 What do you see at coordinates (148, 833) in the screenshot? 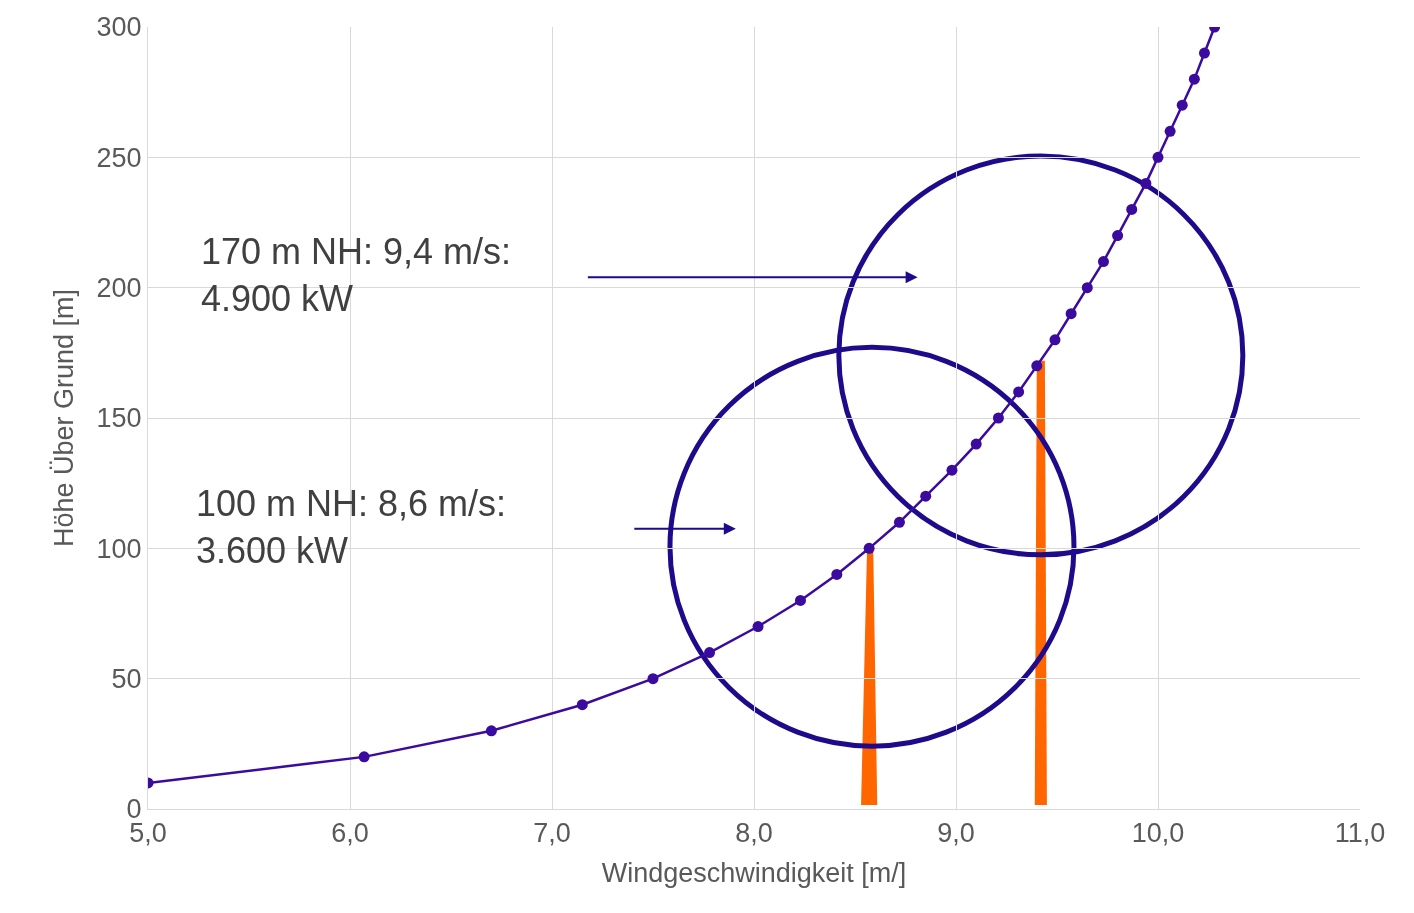
I see `x-tick-label: 5,0` at bounding box center [148, 833].